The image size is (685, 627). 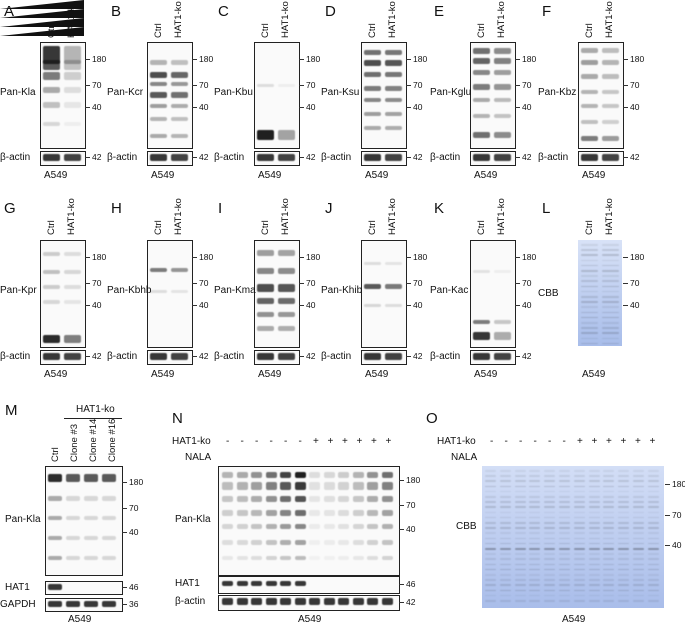 What do you see at coordinates (116, 208) in the screenshot?
I see `panel-letter: H` at bounding box center [116, 208].